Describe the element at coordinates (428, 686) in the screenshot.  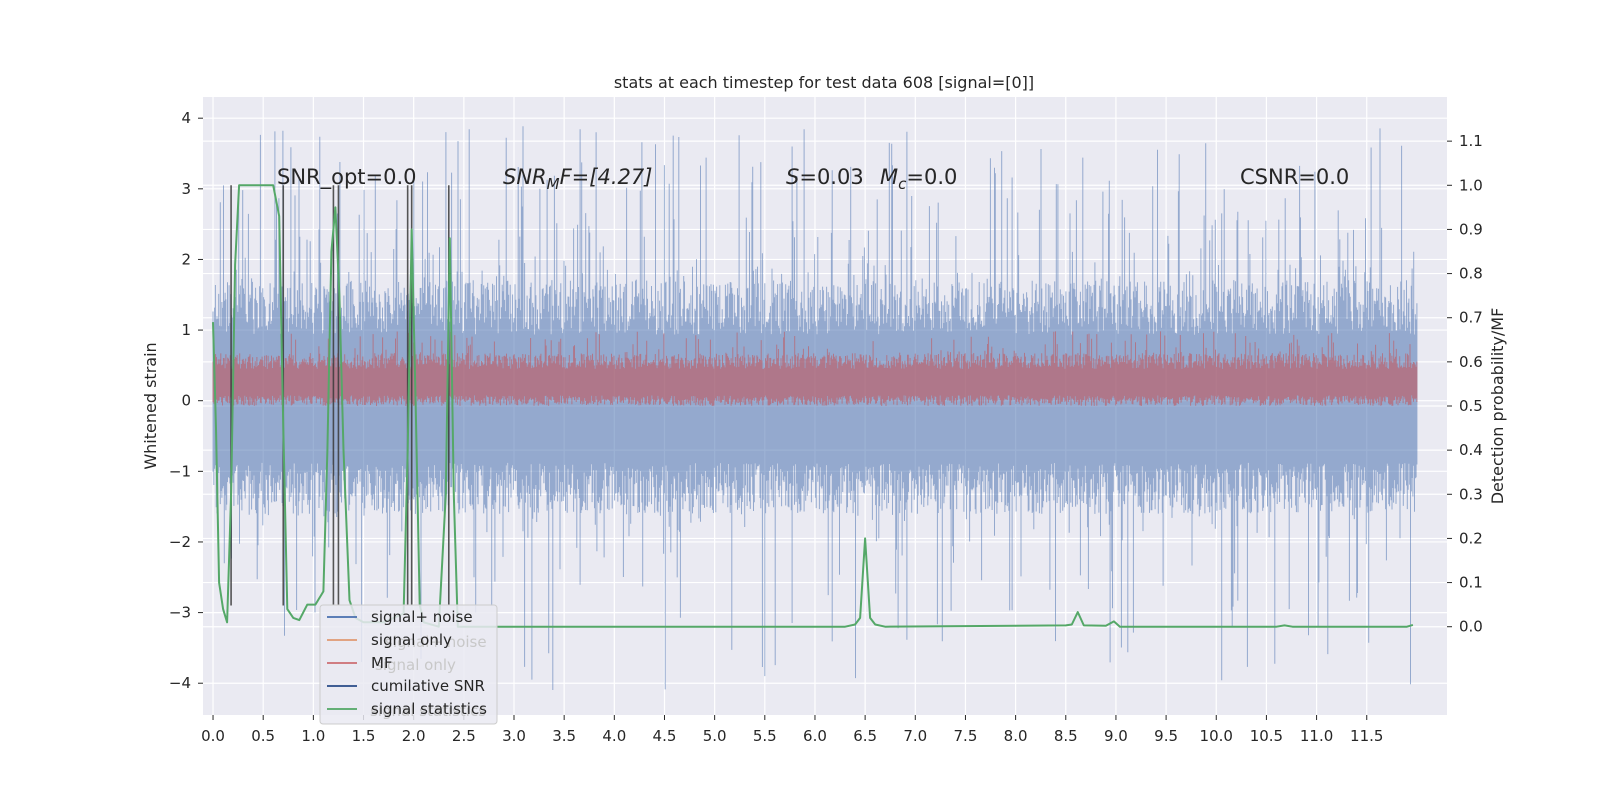
I see `legend-label: cumilative SNR` at that location.